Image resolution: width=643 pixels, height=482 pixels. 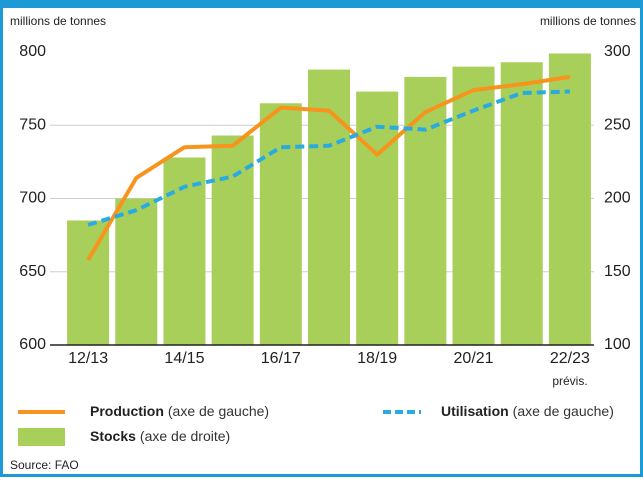 I want to click on top-band, so click(x=321, y=4).